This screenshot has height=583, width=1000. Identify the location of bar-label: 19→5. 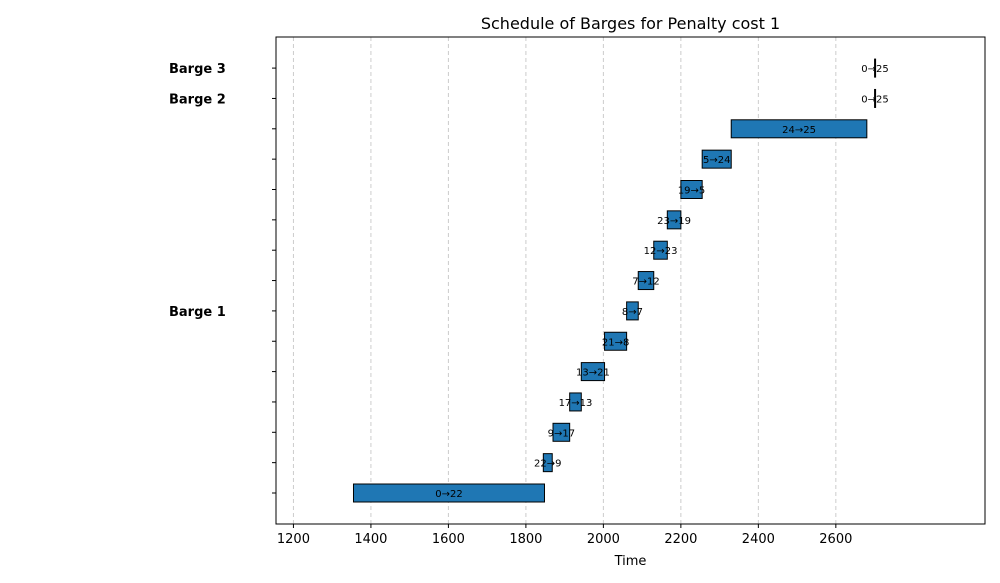
(691, 191).